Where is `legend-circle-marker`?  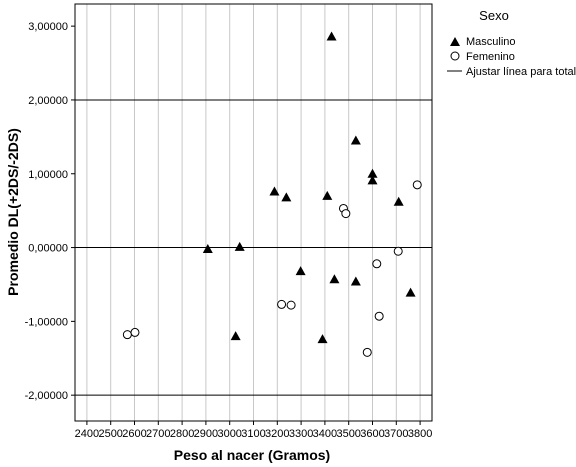 legend-circle-marker is located at coordinates (455, 56).